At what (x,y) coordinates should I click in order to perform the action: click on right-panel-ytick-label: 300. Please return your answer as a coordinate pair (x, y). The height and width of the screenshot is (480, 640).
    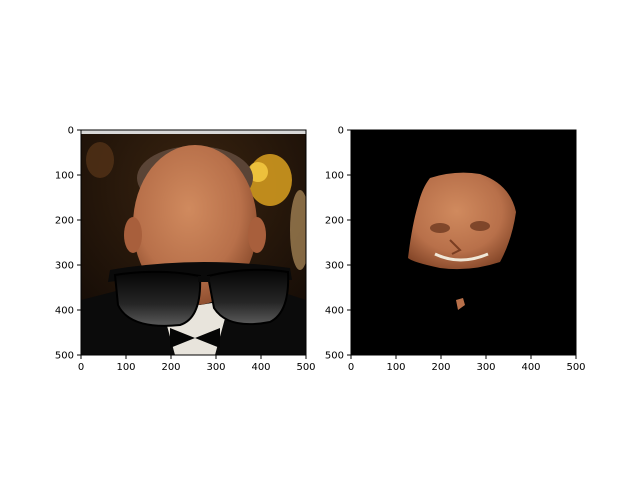
    Looking at the image, I should click on (334, 266).